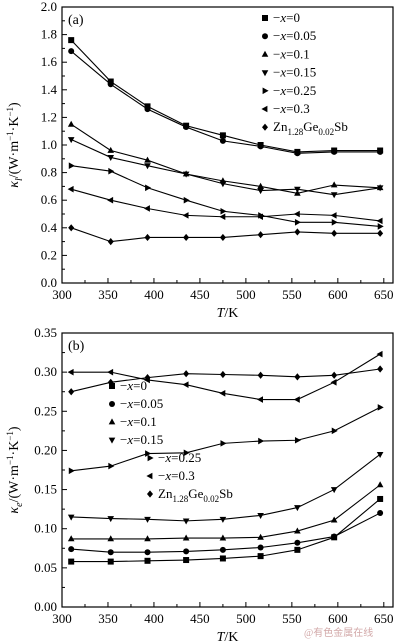 The height and width of the screenshot is (641, 400). What do you see at coordinates (49, 34) in the screenshot?
I see `y-tick-label: 1.8` at bounding box center [49, 34].